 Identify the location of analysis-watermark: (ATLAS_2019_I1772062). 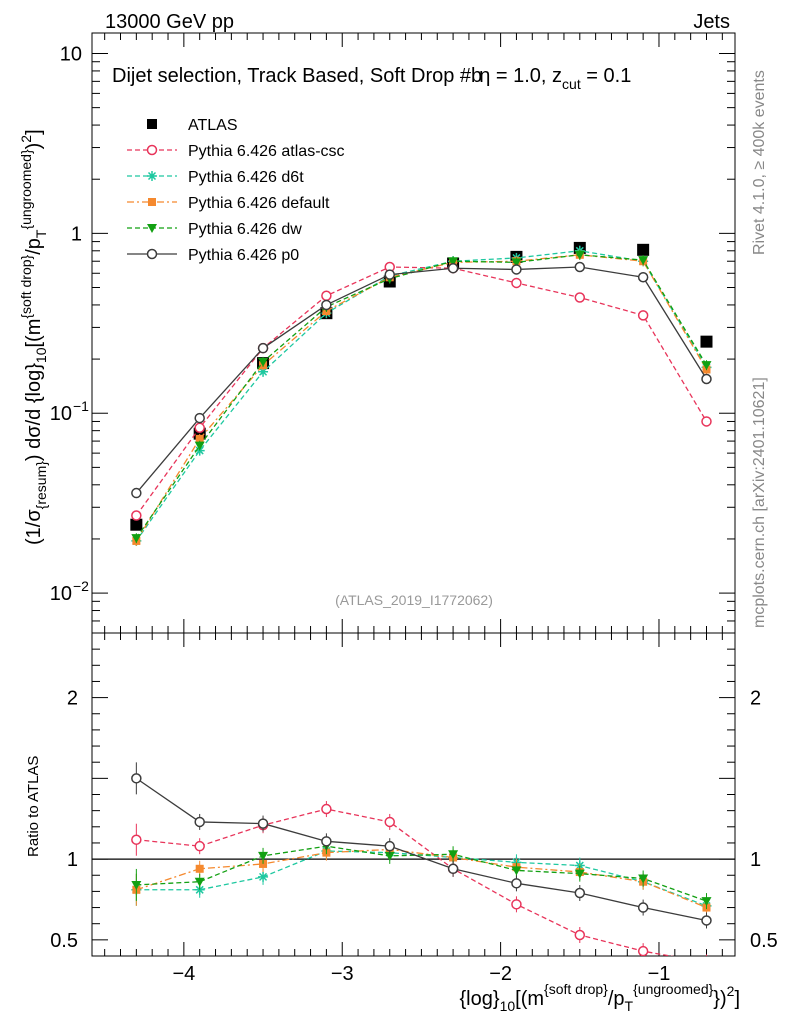
(414, 600).